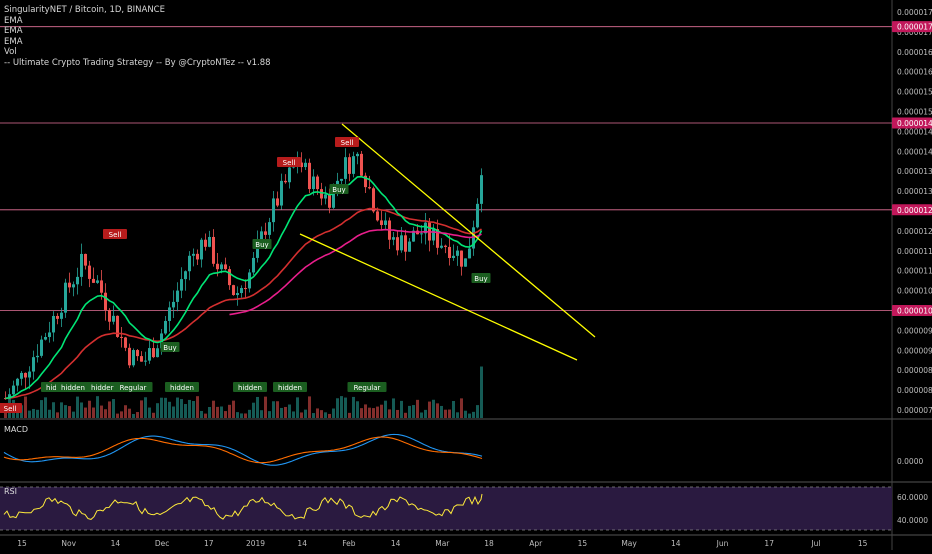  What do you see at coordinates (355, 272) in the screenshot?
I see `ema-magenta-line` at bounding box center [355, 272].